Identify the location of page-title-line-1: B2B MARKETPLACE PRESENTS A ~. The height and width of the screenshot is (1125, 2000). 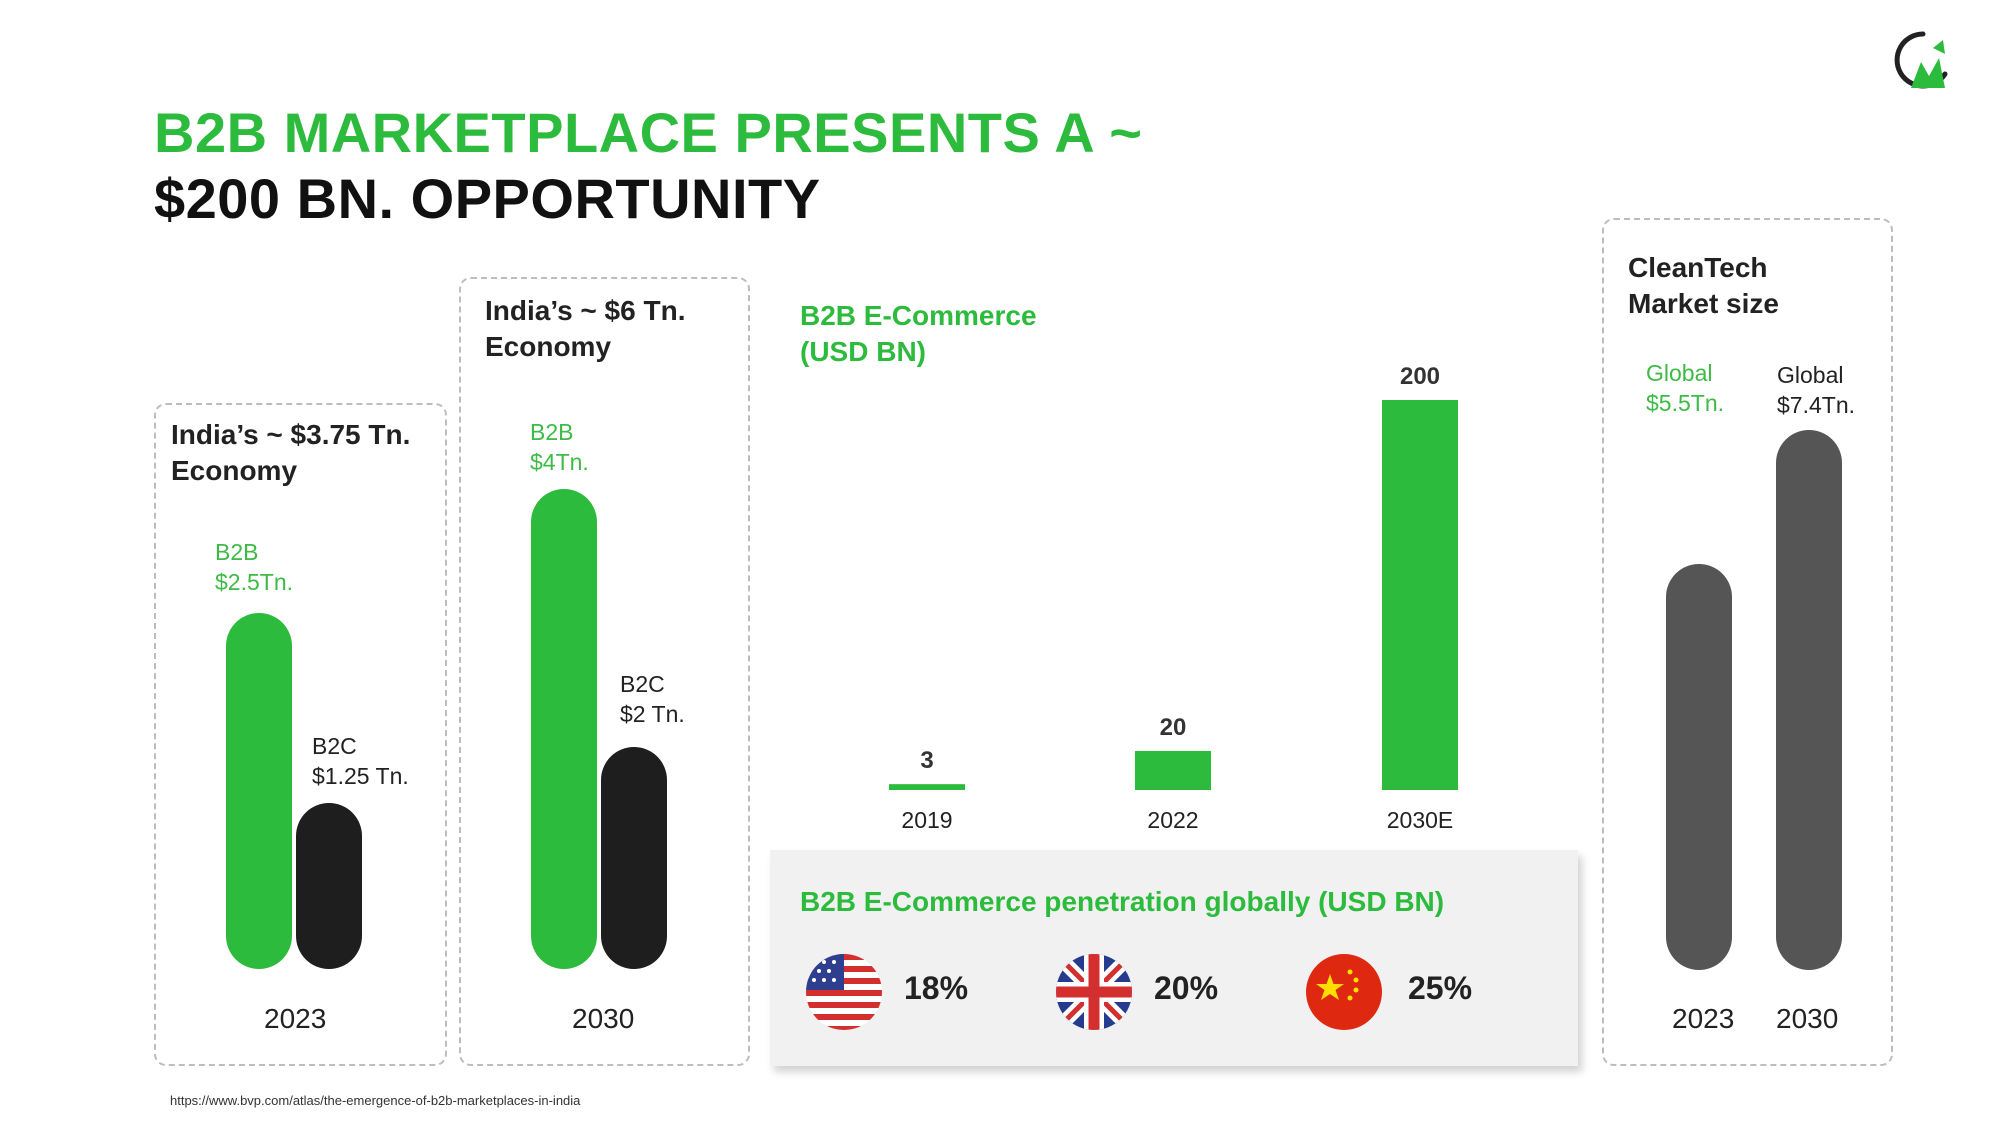
(648, 132).